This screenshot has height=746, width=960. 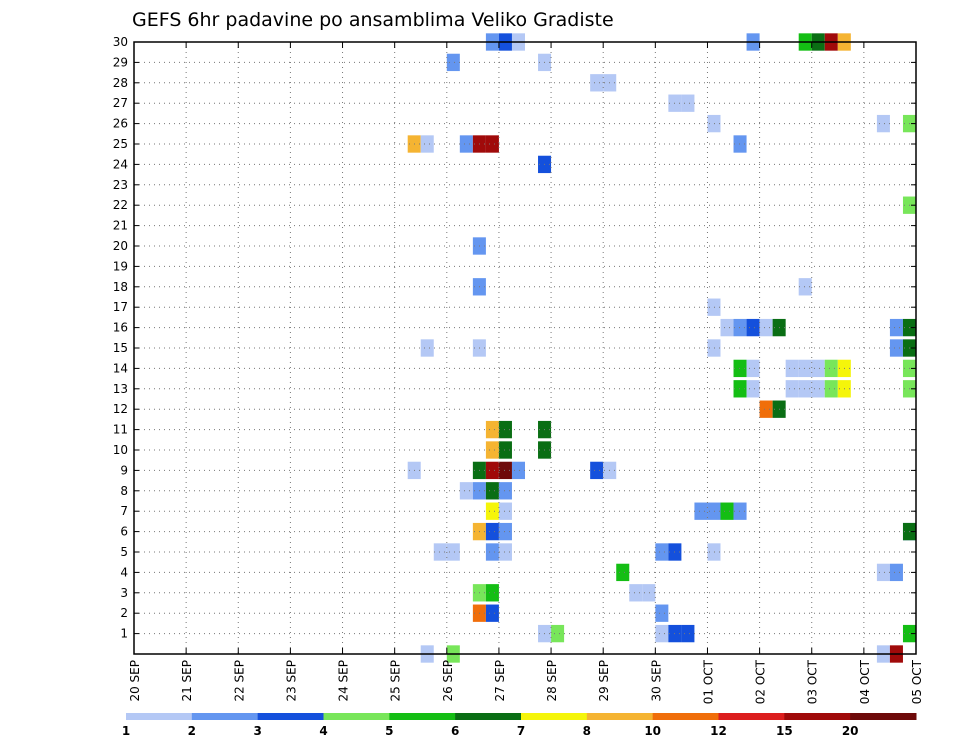 I want to click on color-bar-label: 2, so click(x=192, y=731).